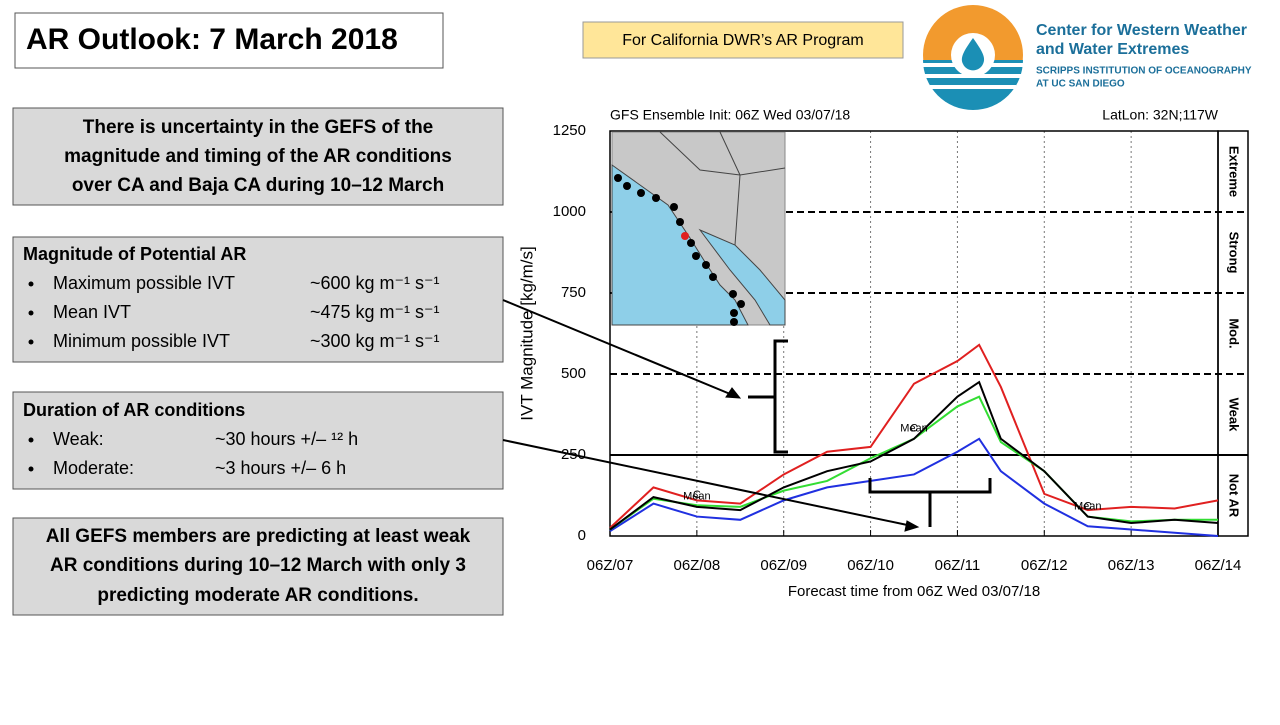 This screenshot has width=1280, height=725. Describe the element at coordinates (1080, 84) in the screenshot. I see `logo-sub: AT UC SAN DIEGO` at that location.